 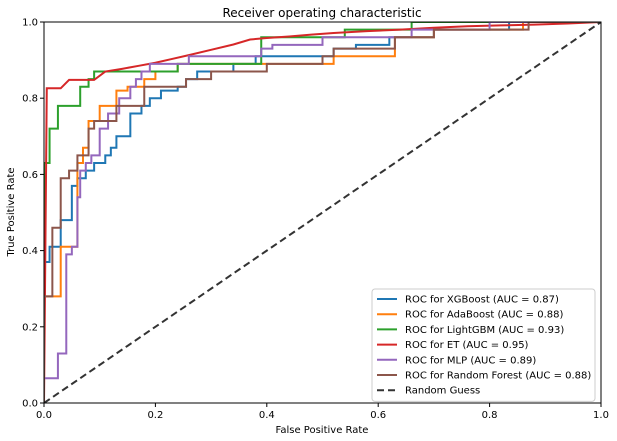 What do you see at coordinates (267, 415) in the screenshot?
I see `x-tick-label: 0.4` at bounding box center [267, 415].